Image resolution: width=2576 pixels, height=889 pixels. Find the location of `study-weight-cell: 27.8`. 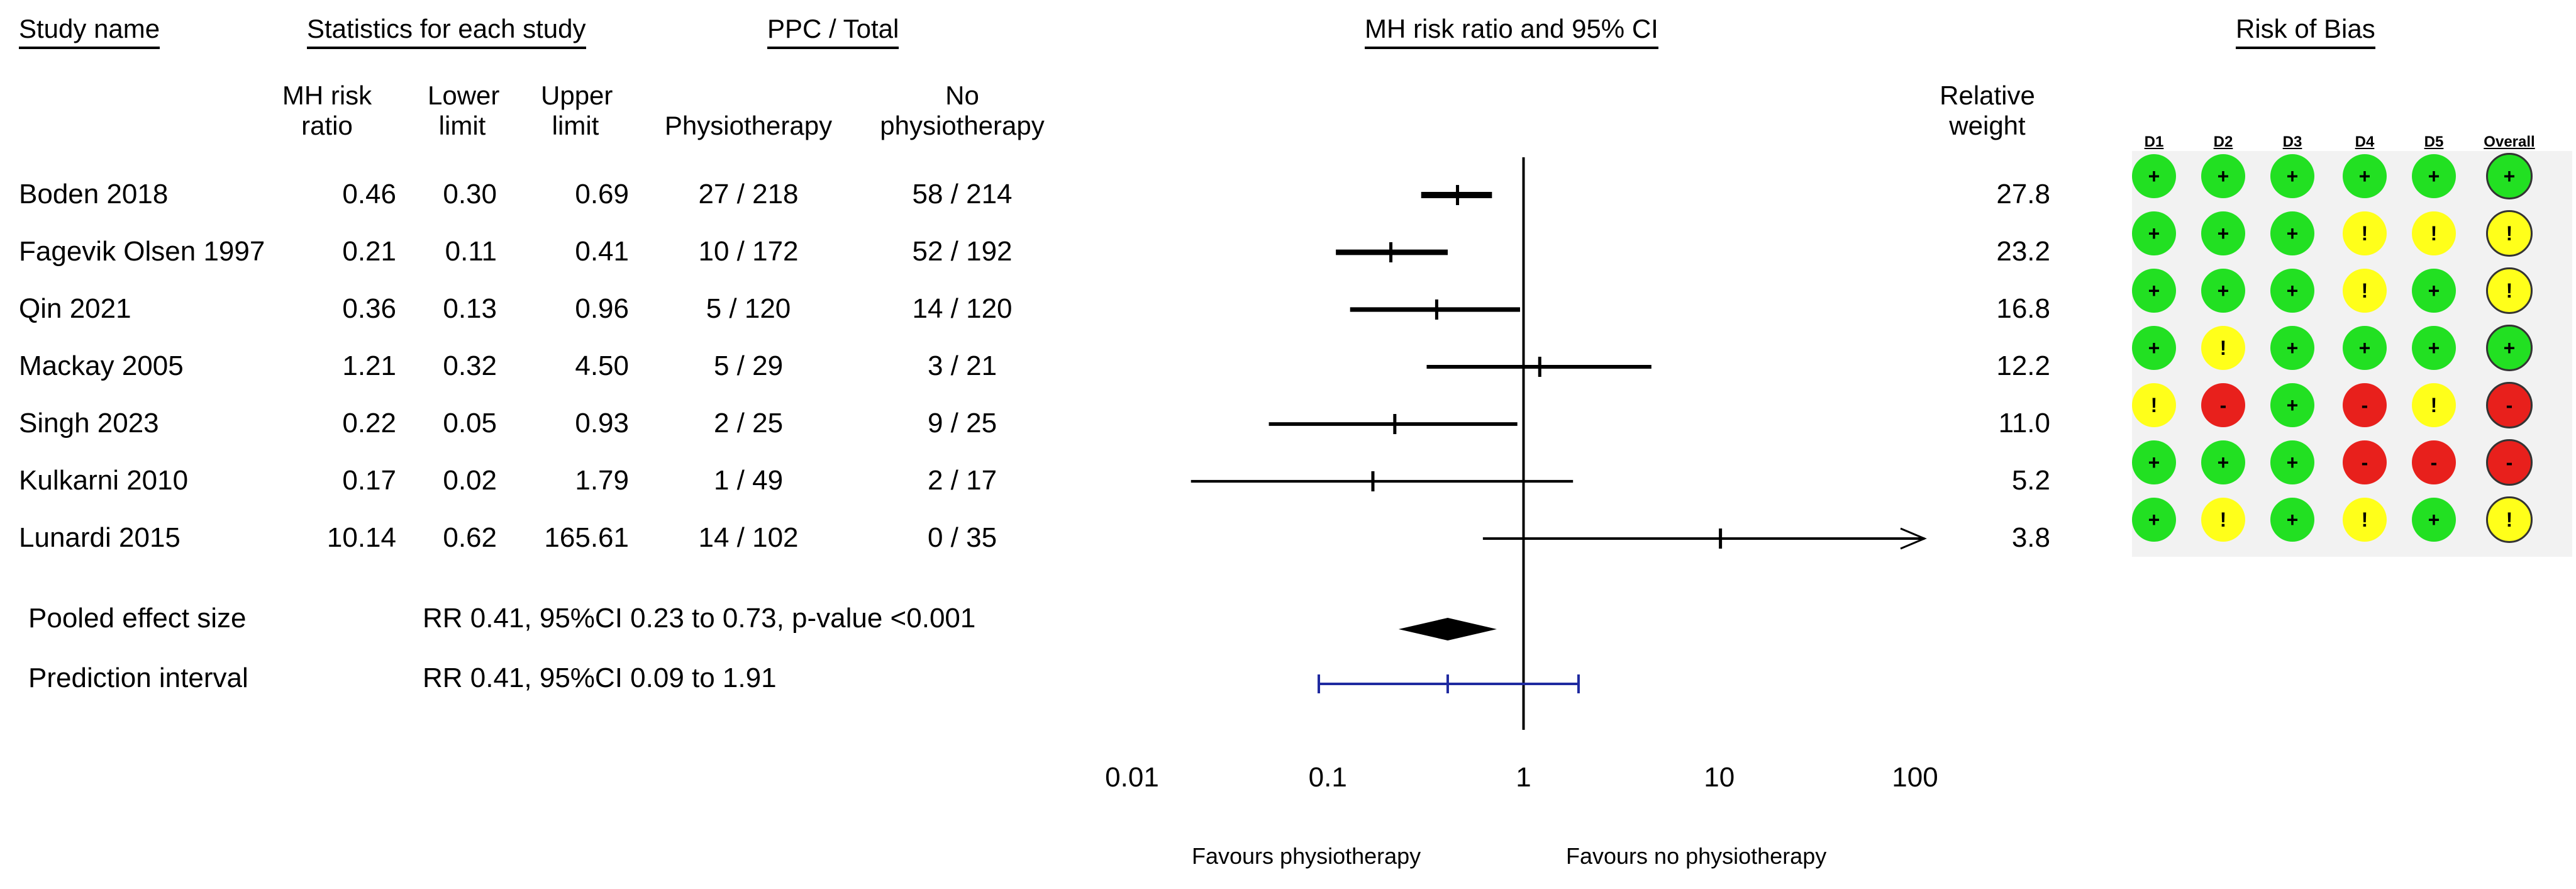

study-weight-cell: 27.8 is located at coordinates (2023, 195).